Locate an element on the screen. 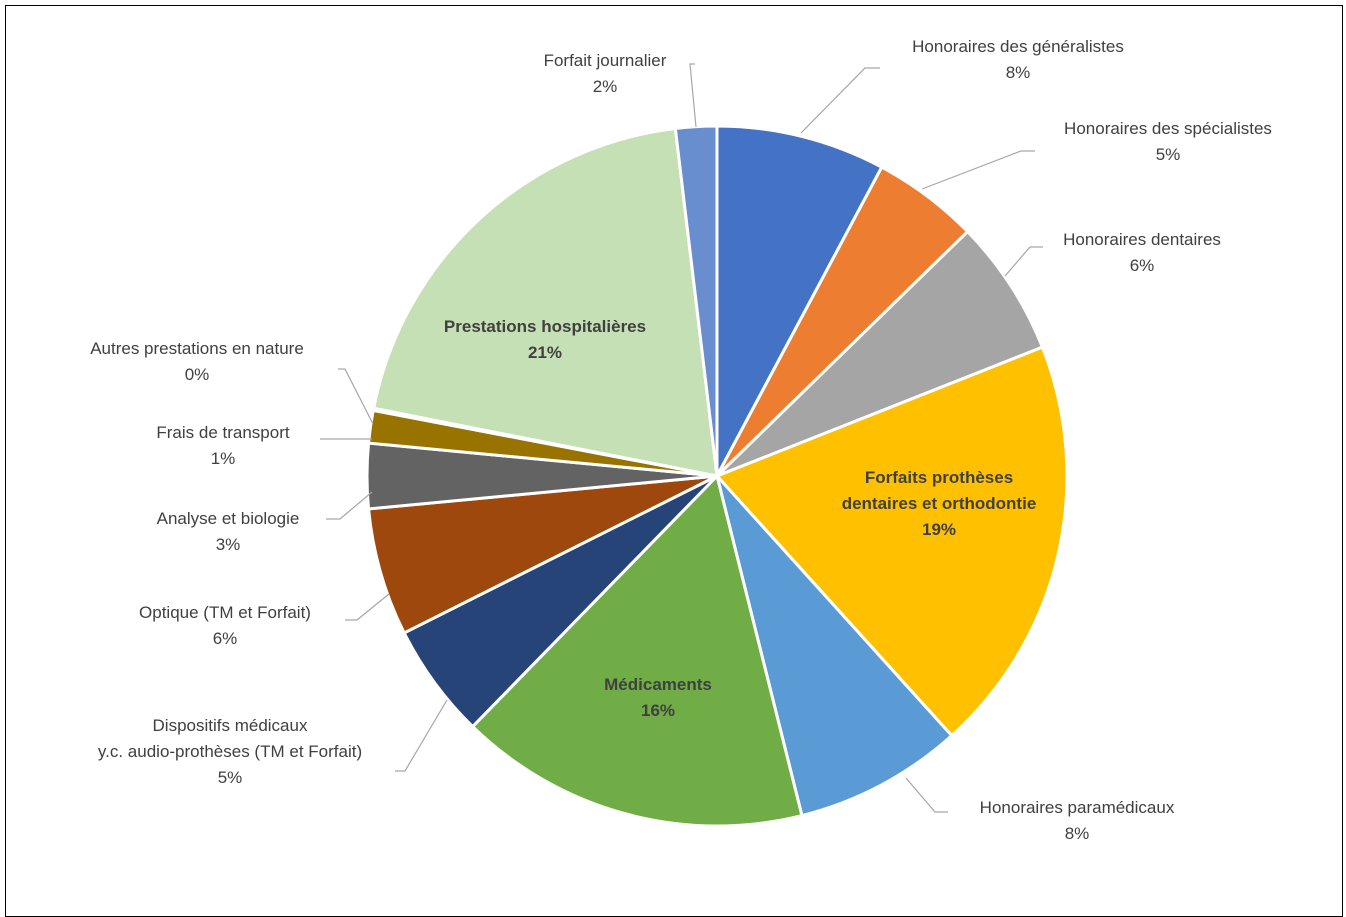 The width and height of the screenshot is (1346, 917). data-label-category: Autres prestations en nature is located at coordinates (197, 348).